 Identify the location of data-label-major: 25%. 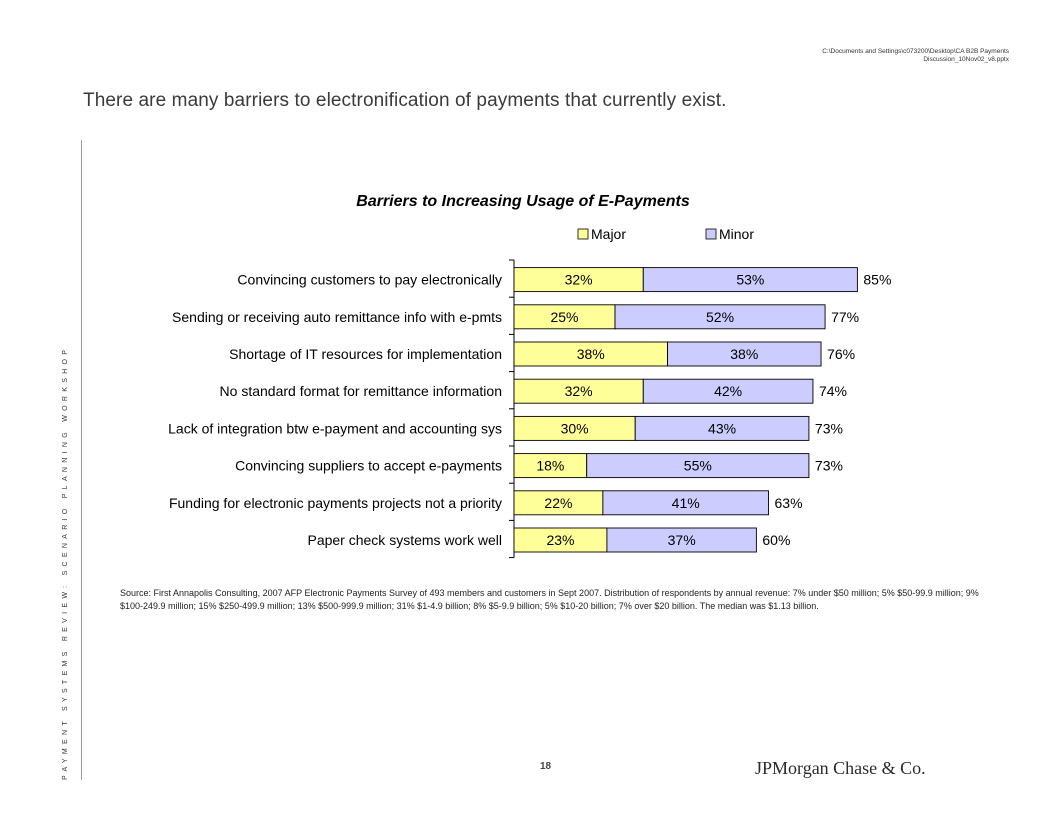
(564, 317).